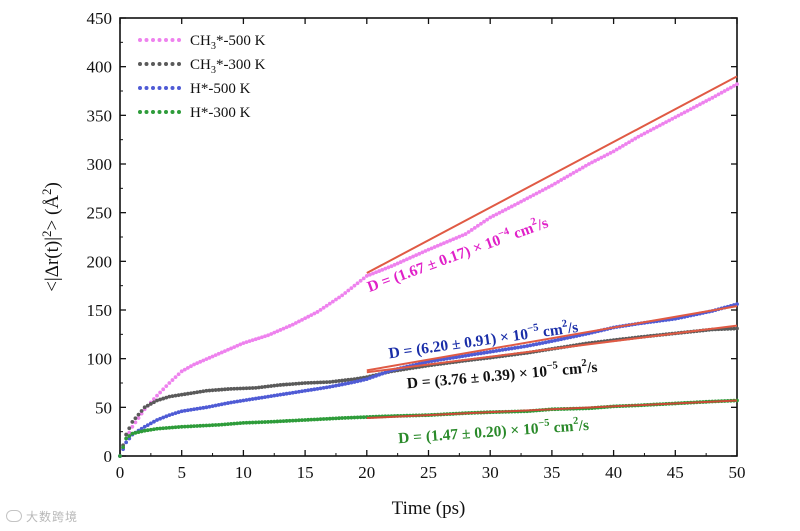  Describe the element at coordinates (493, 431) in the screenshot. I see `annotation-h-300-k: D = (1.47 ± 0.20) × 10−5 cm2/s` at that location.